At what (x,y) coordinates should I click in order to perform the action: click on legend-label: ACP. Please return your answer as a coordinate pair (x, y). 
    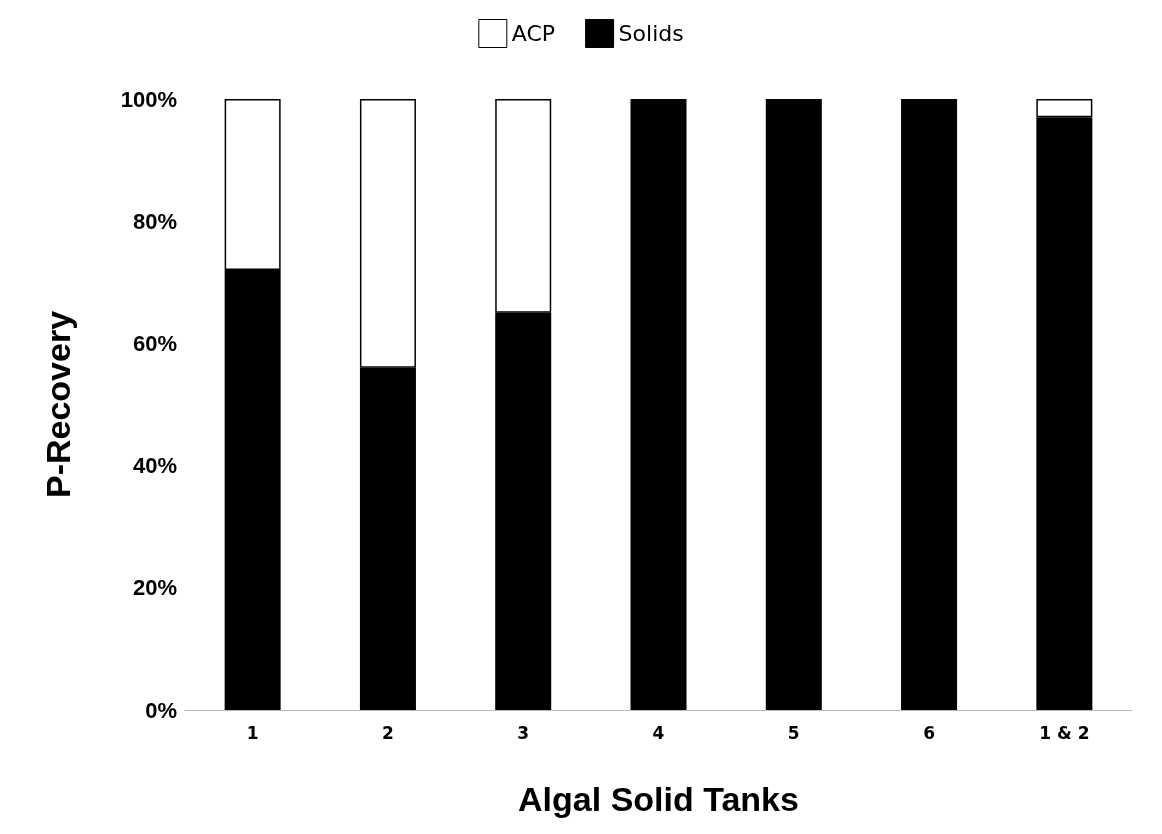
    Looking at the image, I should click on (533, 33).